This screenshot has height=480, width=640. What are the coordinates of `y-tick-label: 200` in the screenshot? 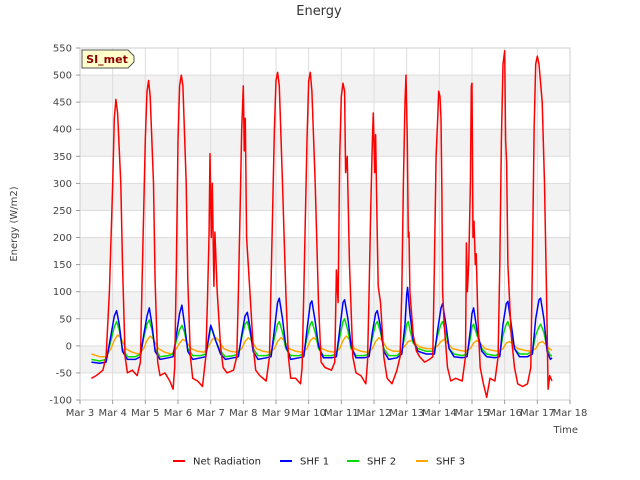 It's located at (62, 238).